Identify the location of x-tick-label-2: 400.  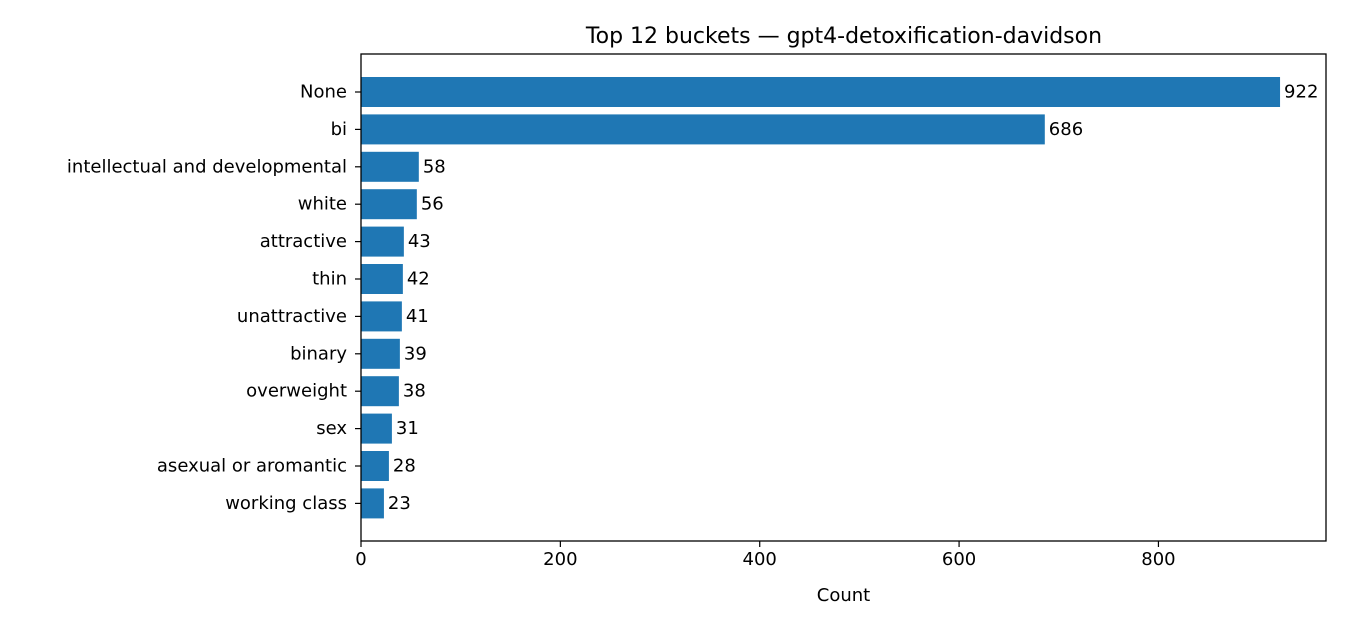
(760, 559).